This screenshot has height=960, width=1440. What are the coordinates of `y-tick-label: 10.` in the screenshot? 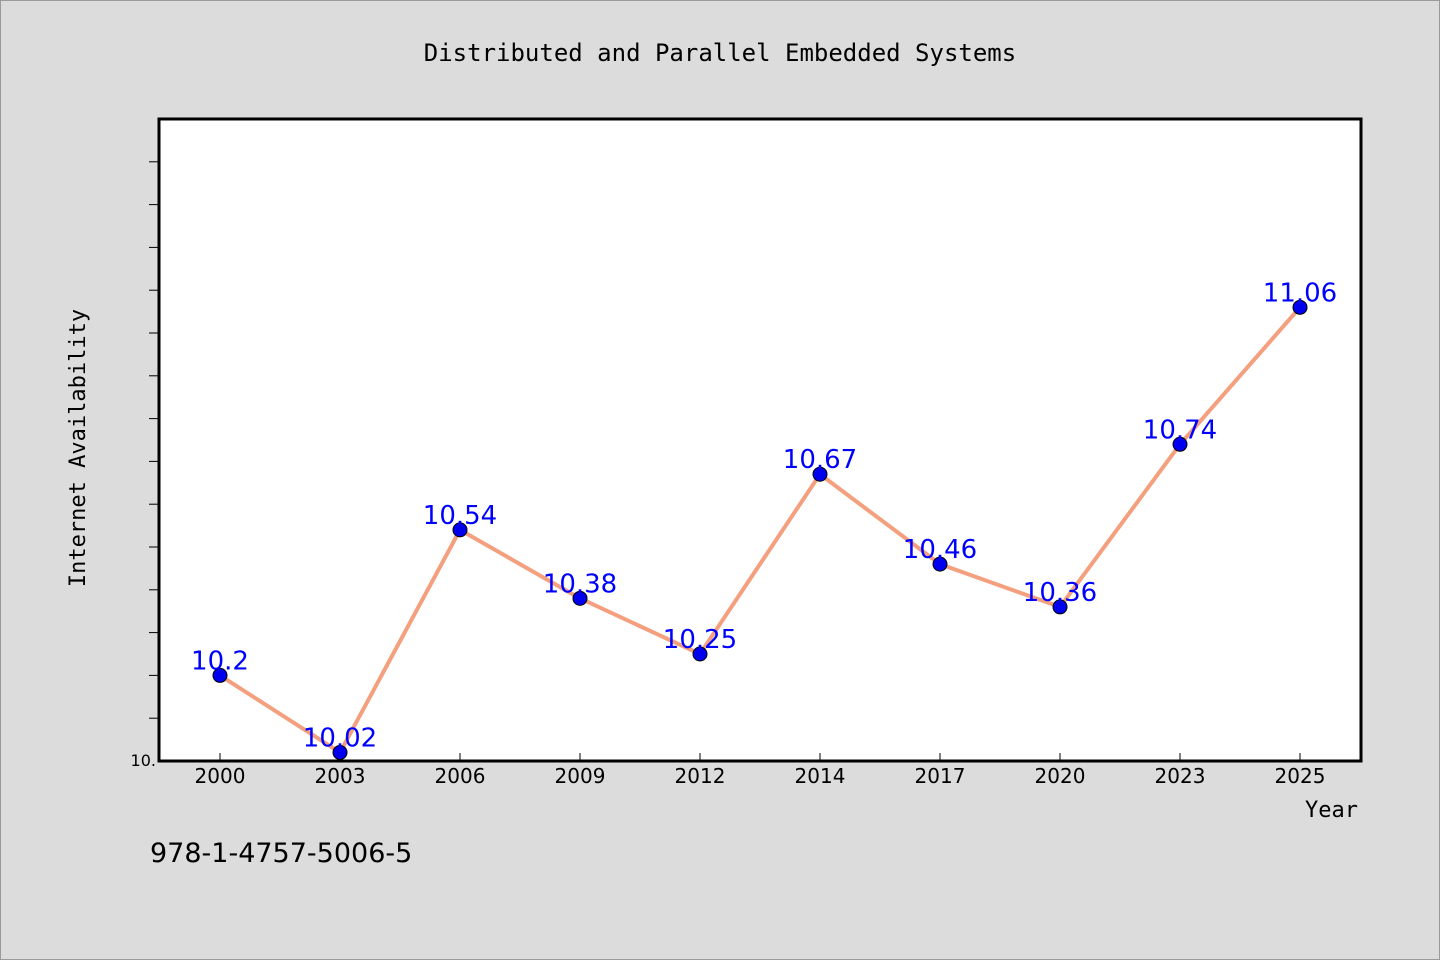 It's located at (143, 760).